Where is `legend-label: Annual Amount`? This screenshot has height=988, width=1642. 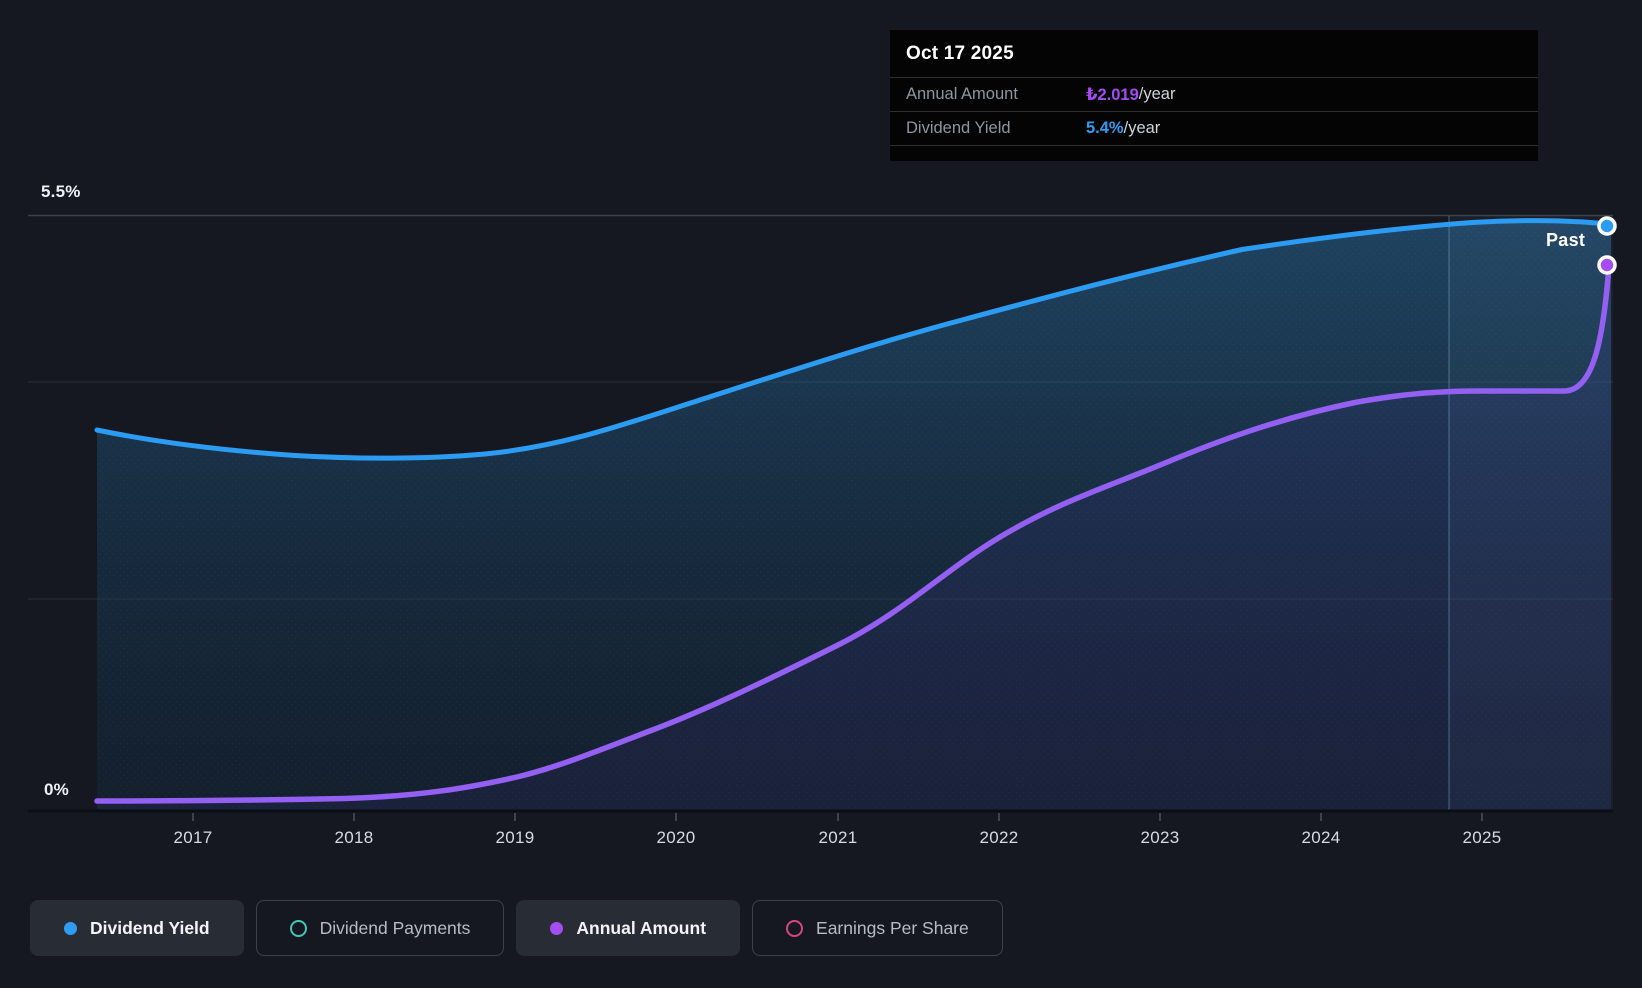 legend-label: Annual Amount is located at coordinates (641, 927).